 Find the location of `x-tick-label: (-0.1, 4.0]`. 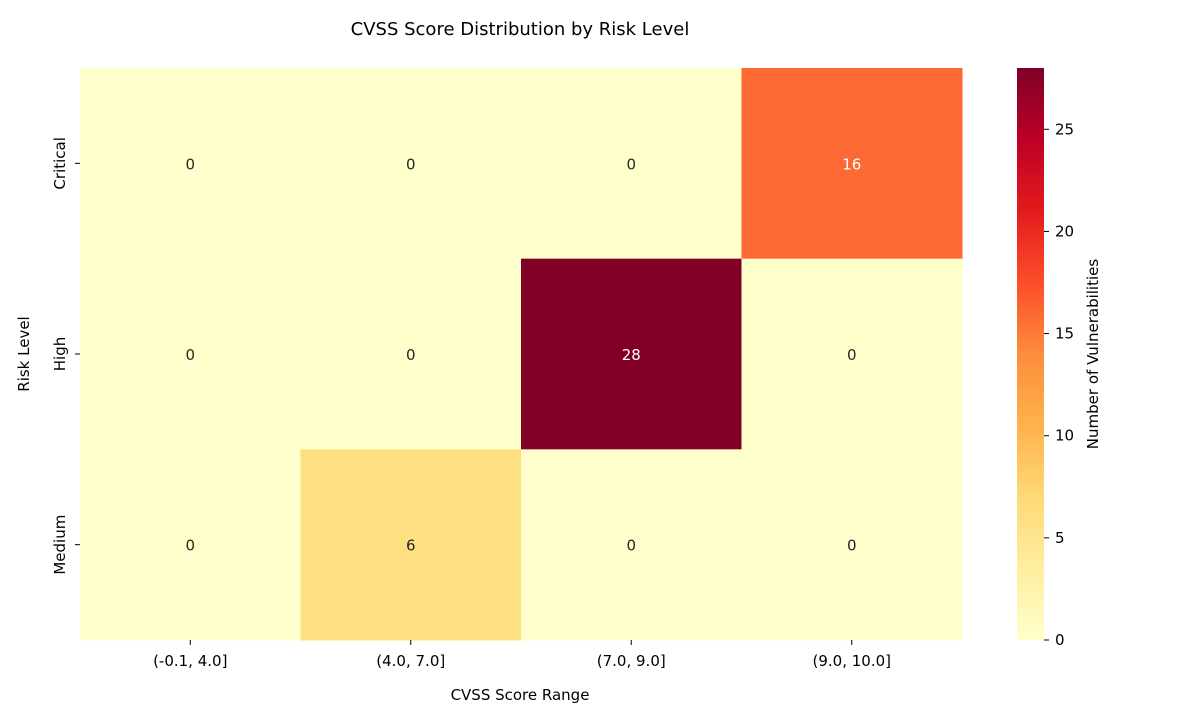

x-tick-label: (-0.1, 4.0] is located at coordinates (190, 661).